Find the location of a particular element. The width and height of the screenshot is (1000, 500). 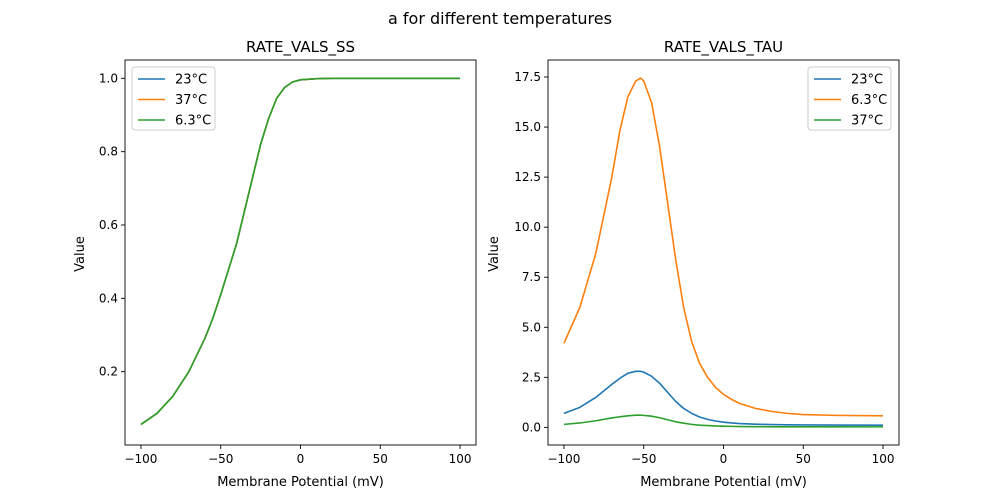

y-tick-label: 2.5 is located at coordinates (531, 377).